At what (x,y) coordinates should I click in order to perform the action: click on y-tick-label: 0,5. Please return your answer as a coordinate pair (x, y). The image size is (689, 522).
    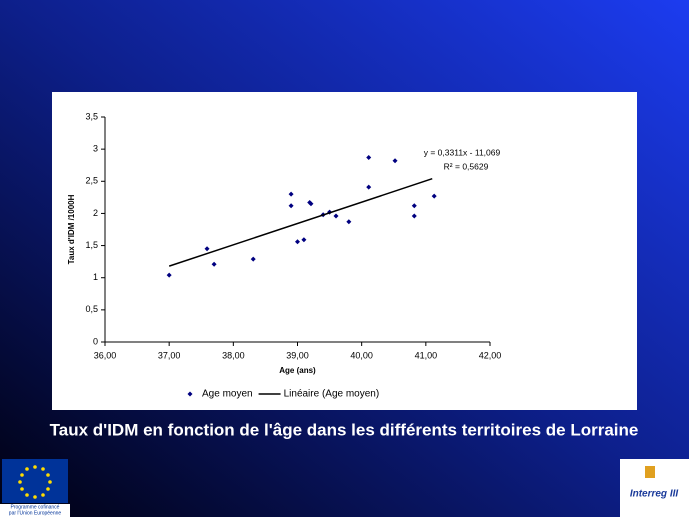
    Looking at the image, I should click on (91, 309).